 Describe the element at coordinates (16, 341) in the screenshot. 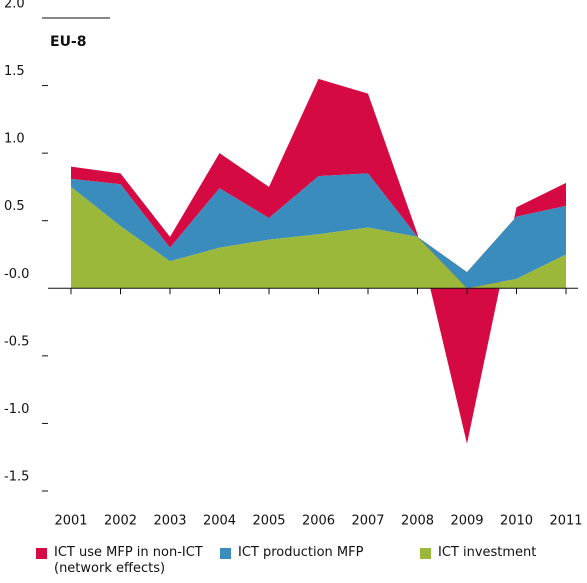

I see `y-tick-label: -0.5` at that location.